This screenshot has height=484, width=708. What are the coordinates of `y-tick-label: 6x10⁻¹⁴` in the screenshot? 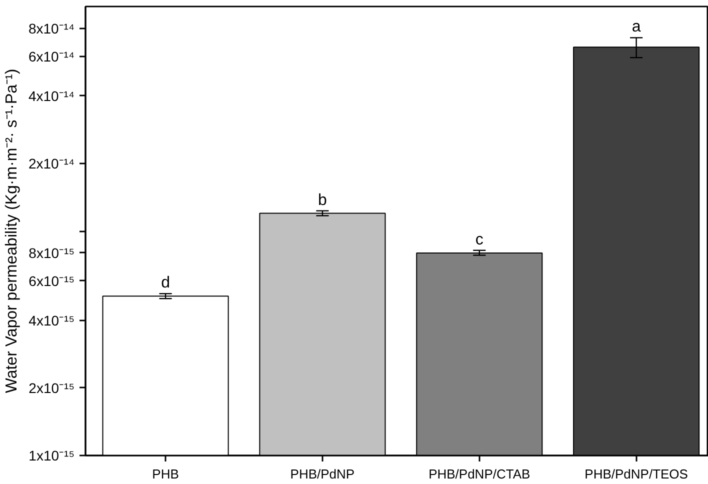 It's located at (51, 56).